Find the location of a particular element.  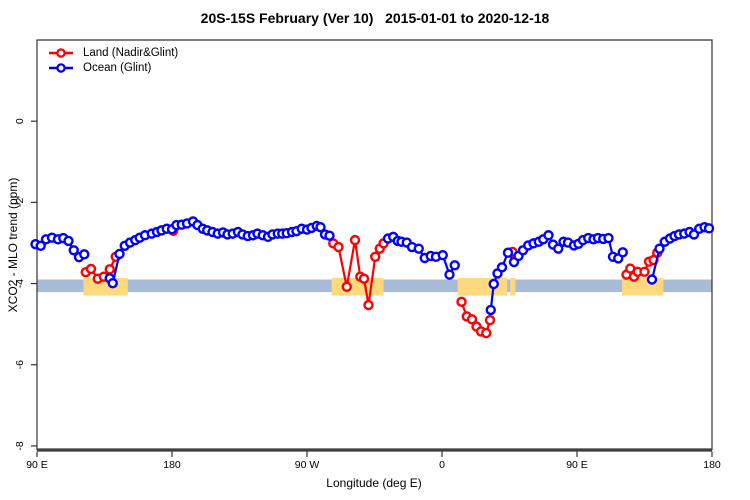

legend-item-land: Land (Nadir&Glint) is located at coordinates (113, 52).